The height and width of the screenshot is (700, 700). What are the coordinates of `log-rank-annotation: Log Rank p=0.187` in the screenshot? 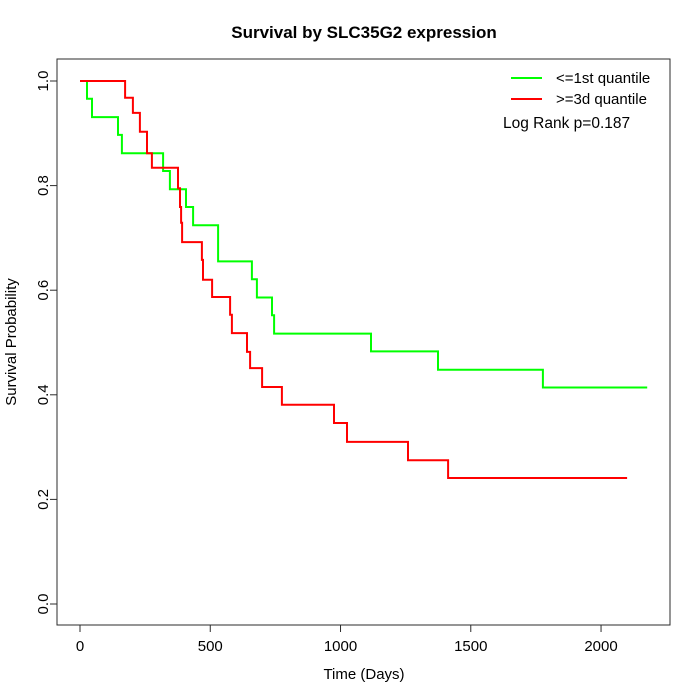 It's located at (566, 123).